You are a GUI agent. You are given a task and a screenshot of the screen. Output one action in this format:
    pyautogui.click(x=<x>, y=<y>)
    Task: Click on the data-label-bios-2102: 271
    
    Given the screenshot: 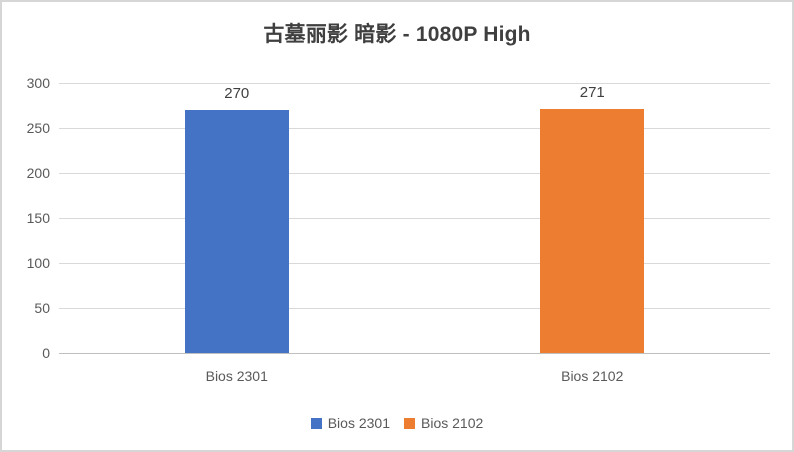 What is the action you would take?
    pyautogui.click(x=592, y=93)
    